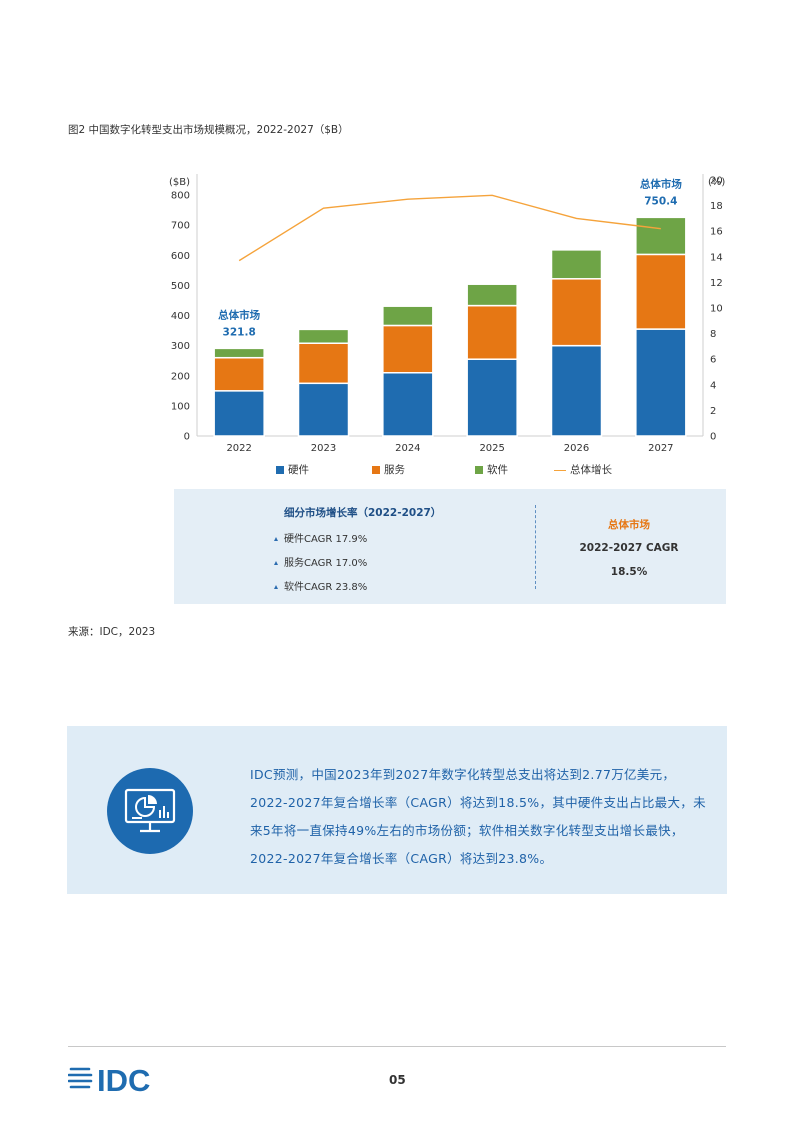 The height and width of the screenshot is (1122, 793). Describe the element at coordinates (716, 206) in the screenshot. I see `y-right-tick-label: 18` at that location.